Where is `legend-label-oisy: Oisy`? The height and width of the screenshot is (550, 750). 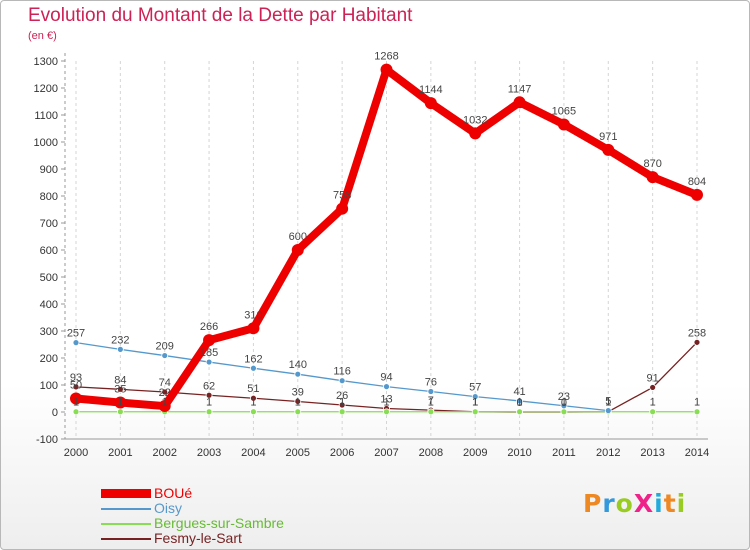
legend-label-oisy: Oisy is located at coordinates (168, 508).